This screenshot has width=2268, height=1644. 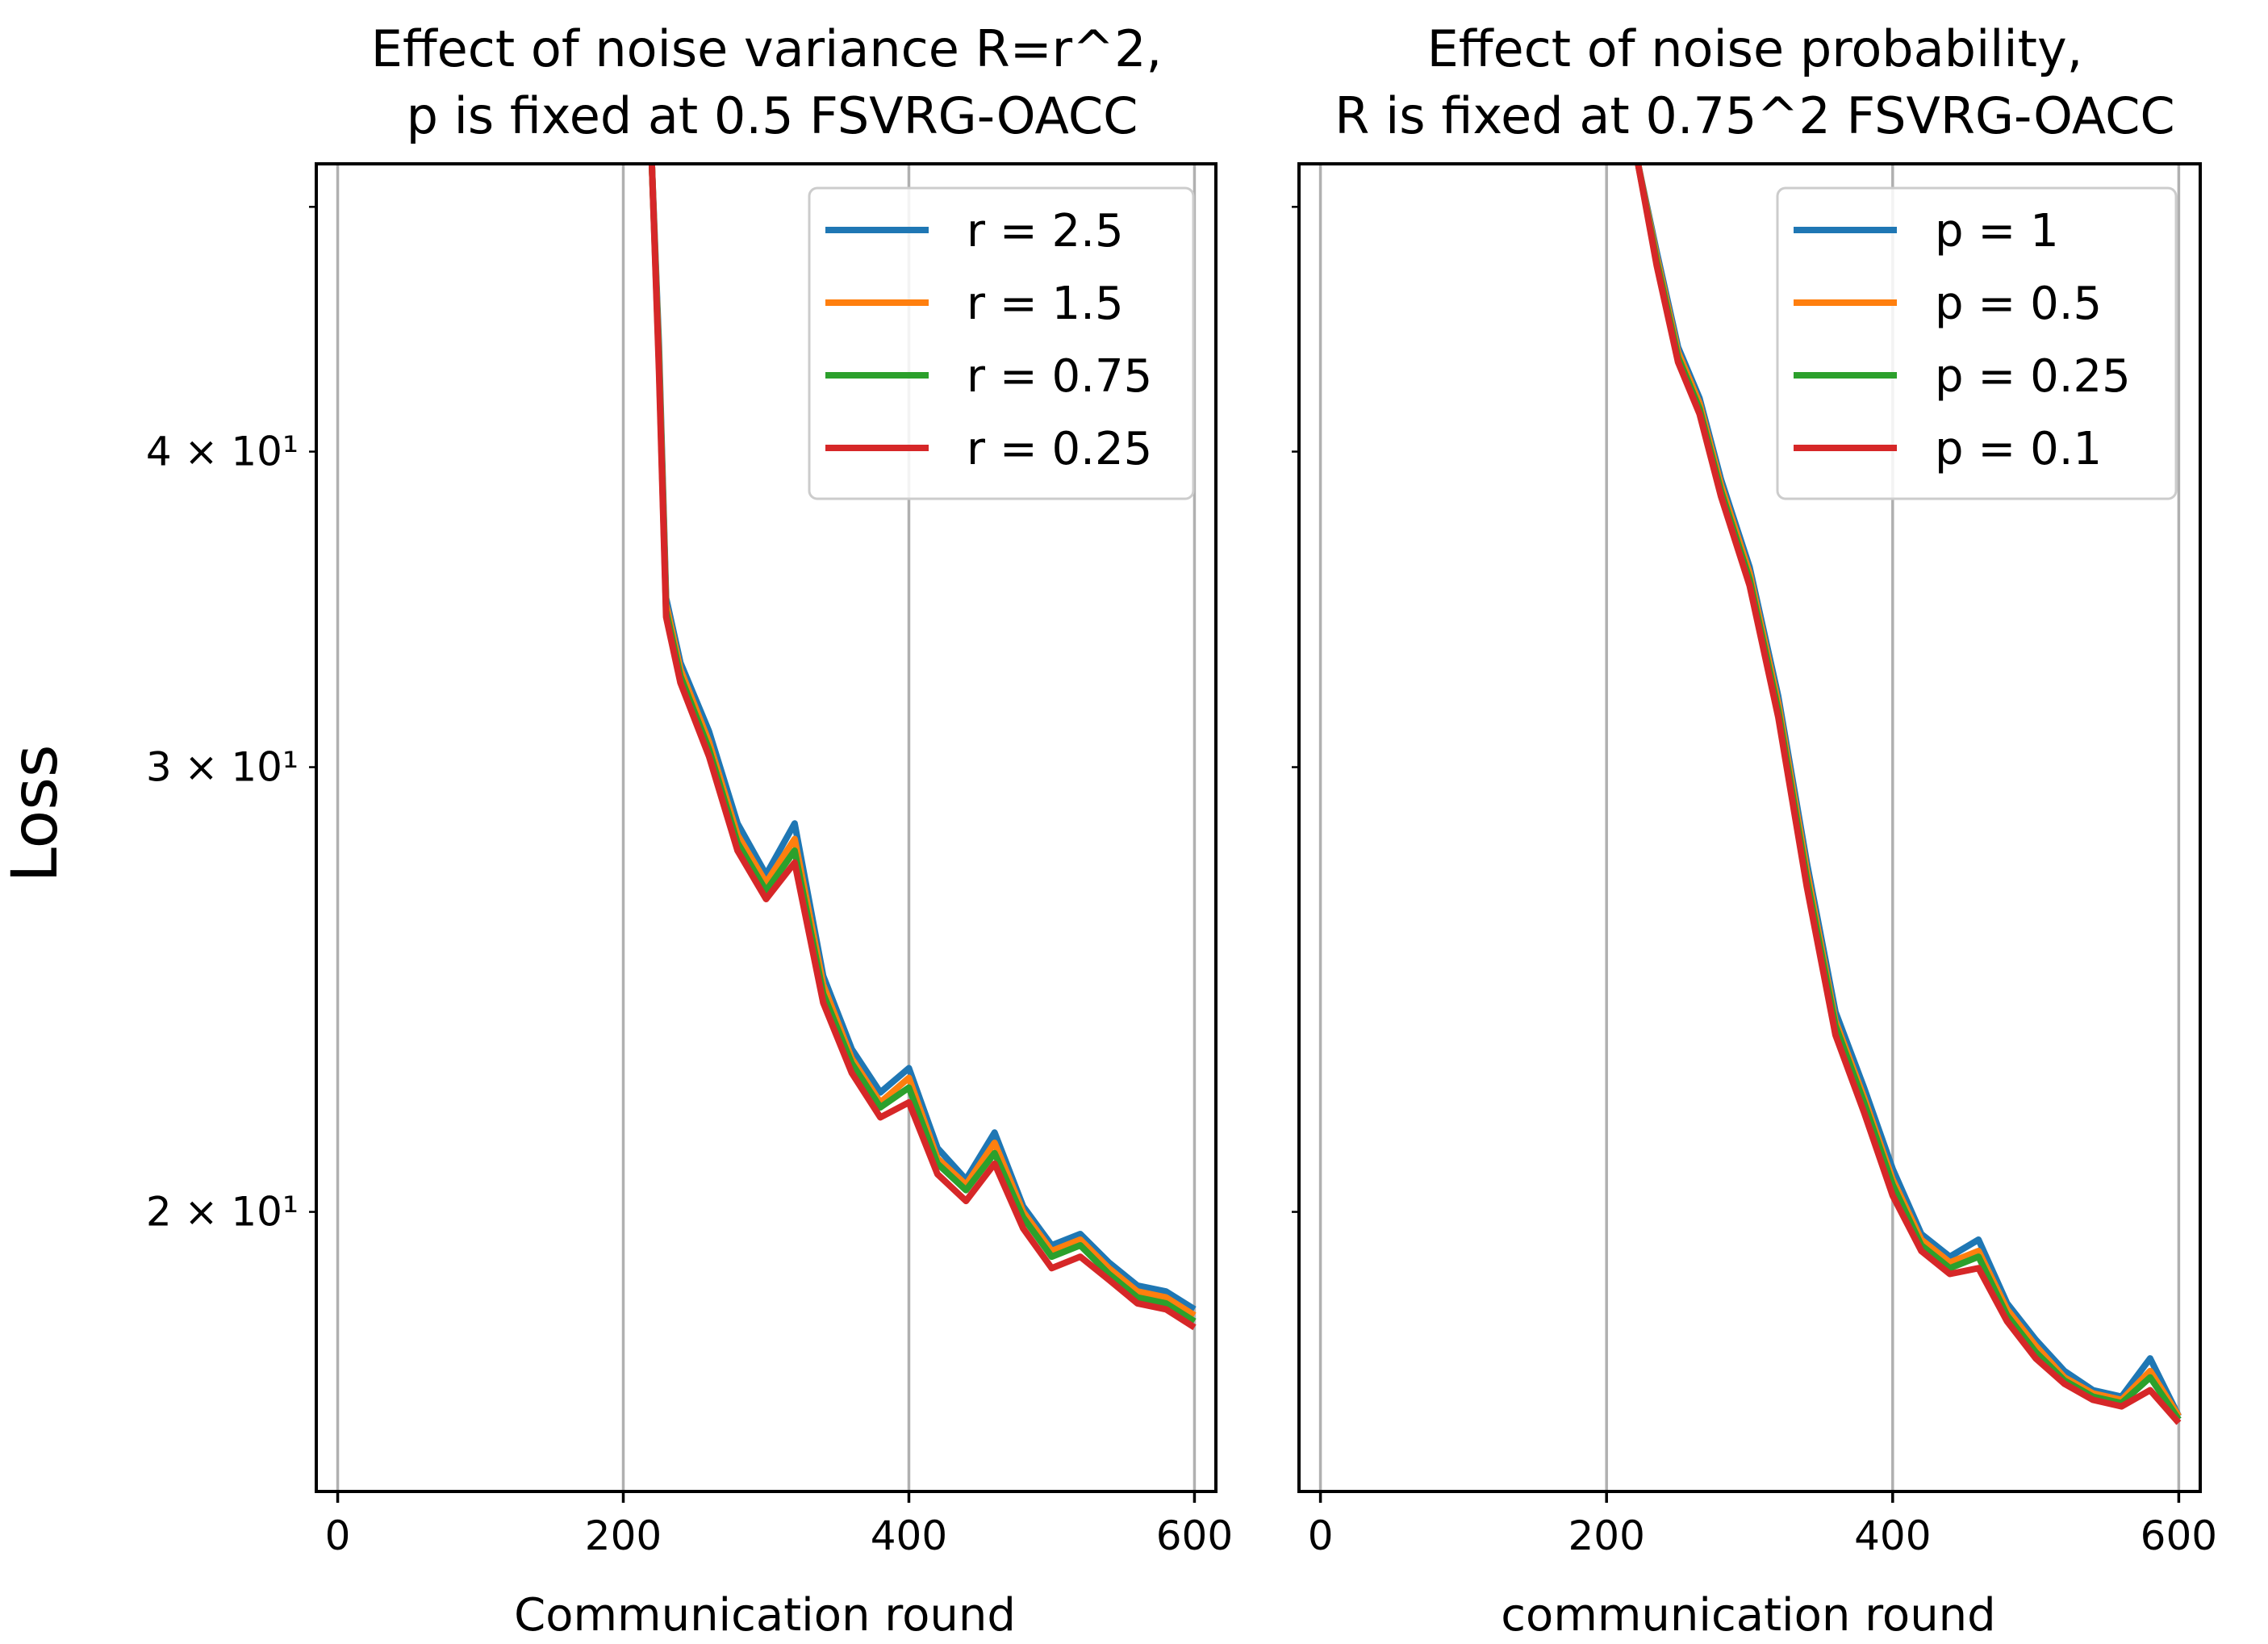 What do you see at coordinates (1754, 115) in the screenshot?
I see `right-title-line2: R is fixed at 0.75^2 FSVRG-OACC` at bounding box center [1754, 115].